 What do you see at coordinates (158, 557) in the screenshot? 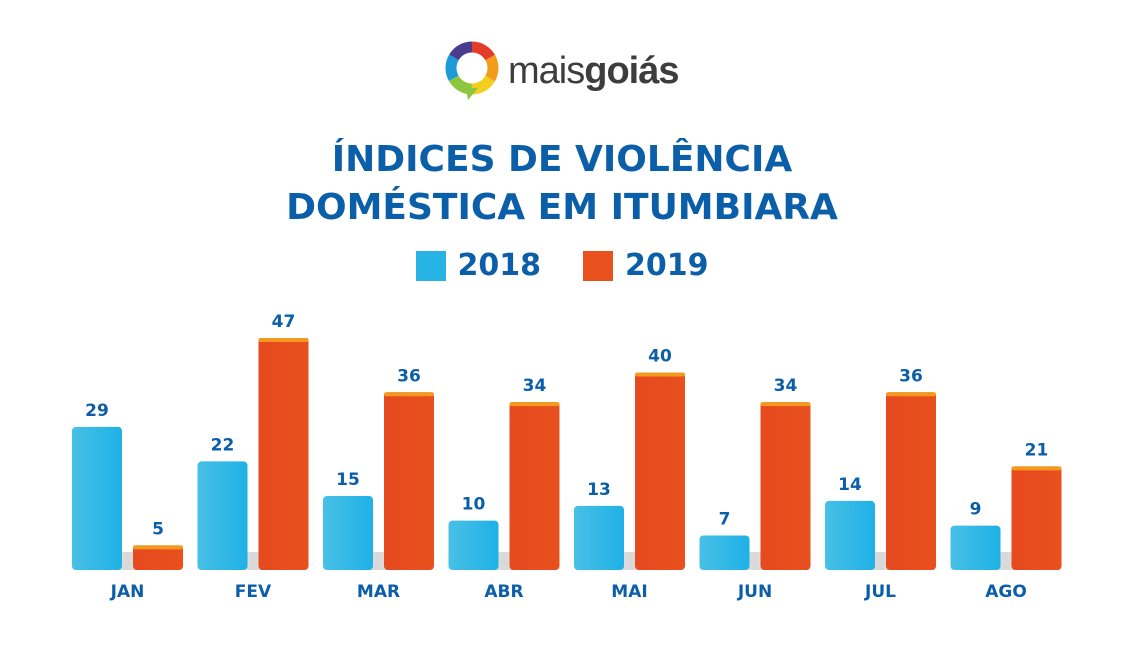
I see `bar-2019-jan` at bounding box center [158, 557].